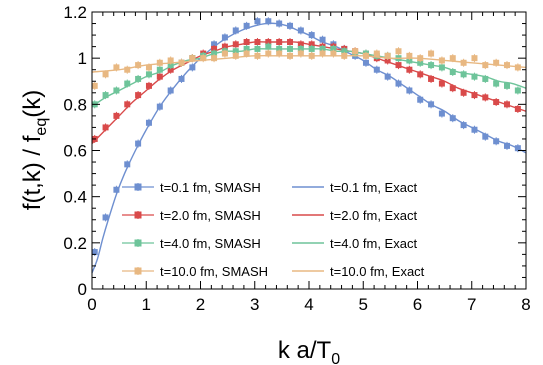  What do you see at coordinates (254, 304) in the screenshot?
I see `x-tick-label-3: 3` at bounding box center [254, 304].